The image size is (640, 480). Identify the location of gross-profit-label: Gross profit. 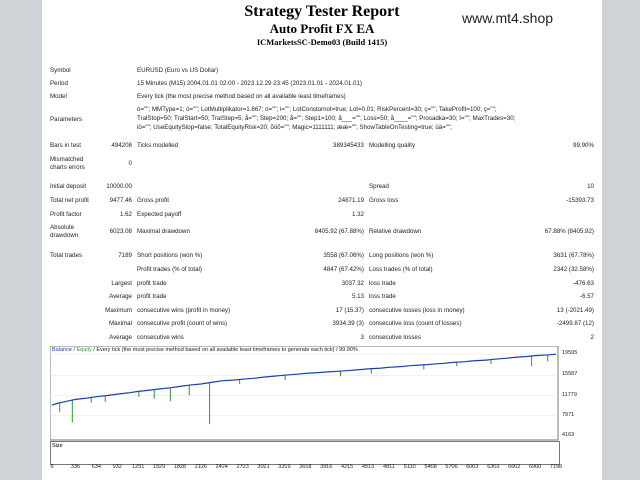
(153, 200).